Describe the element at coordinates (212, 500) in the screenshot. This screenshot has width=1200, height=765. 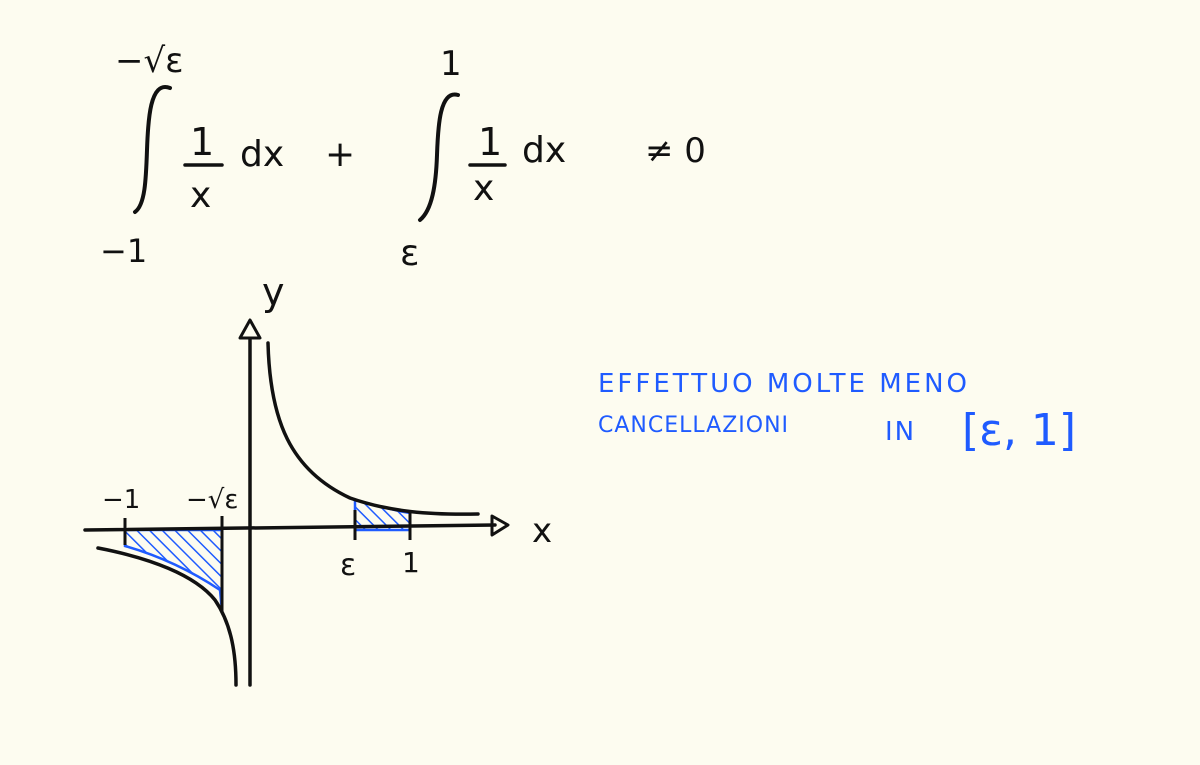
I see `tick-label-neg-sqrt-eps: −√ε` at that location.